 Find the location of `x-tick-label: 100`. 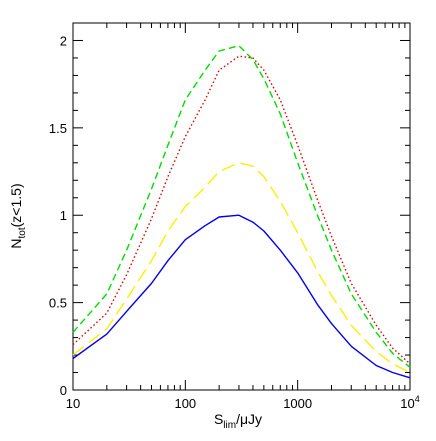

x-tick-label: 100 is located at coordinates (185, 403).